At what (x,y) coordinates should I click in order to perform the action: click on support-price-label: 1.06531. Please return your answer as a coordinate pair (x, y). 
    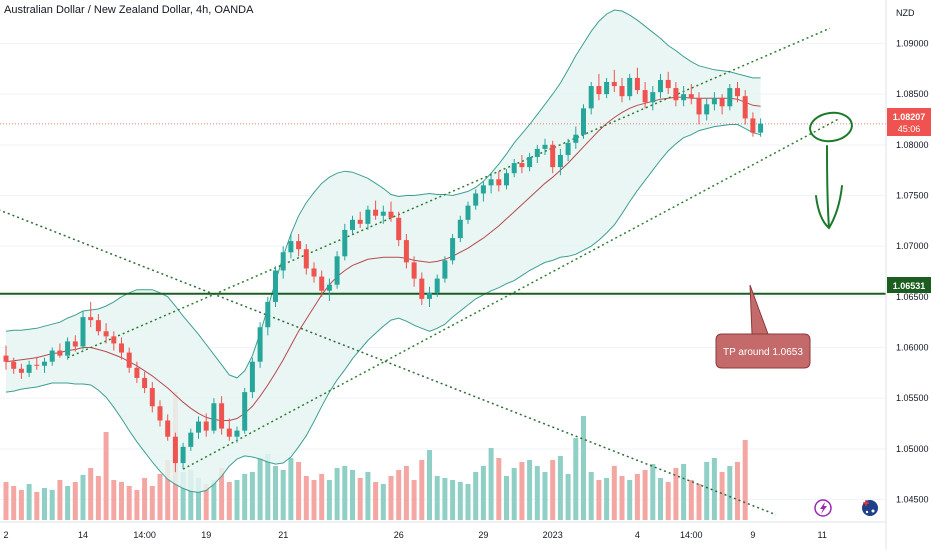
    Looking at the image, I should click on (909, 286).